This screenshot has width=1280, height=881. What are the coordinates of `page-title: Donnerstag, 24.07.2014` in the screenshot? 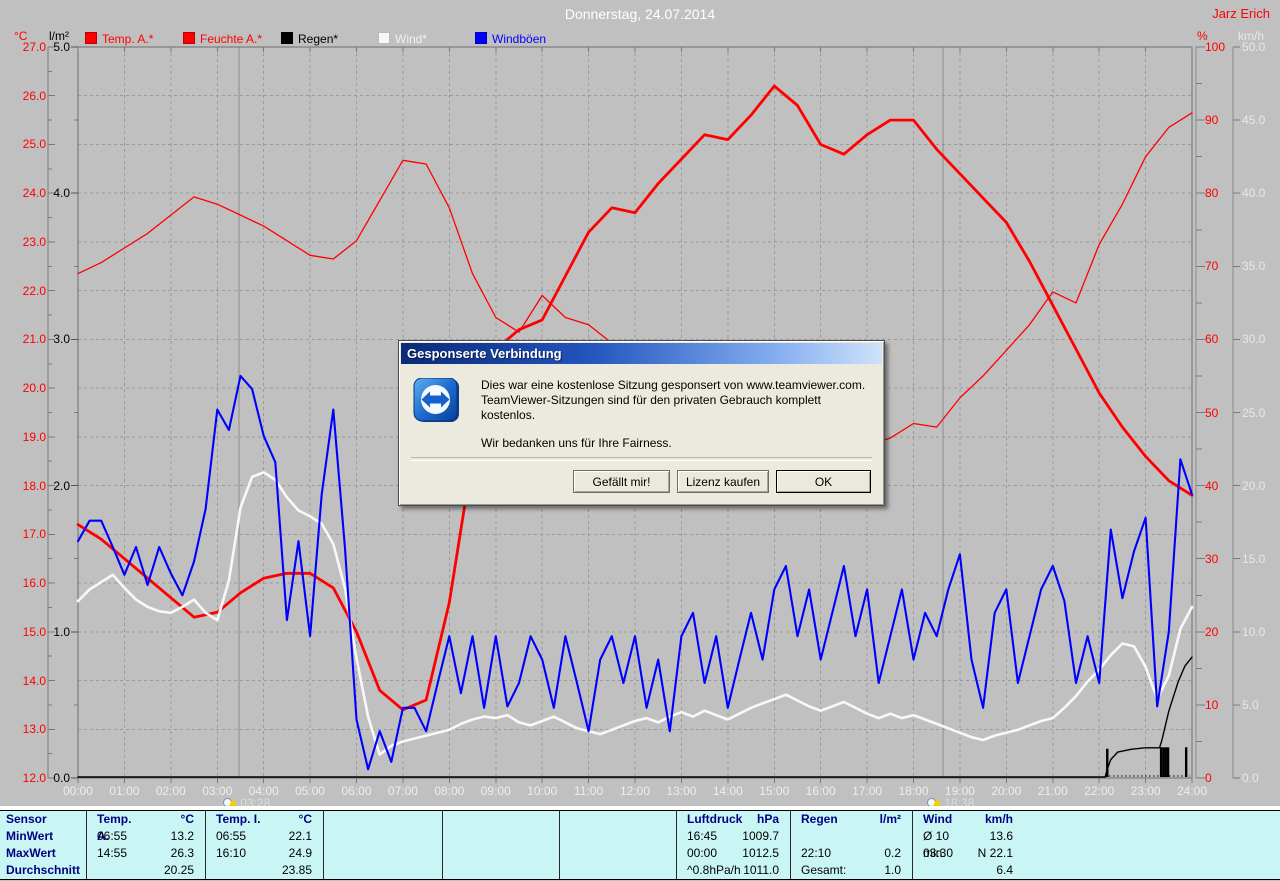 It's located at (640, 14).